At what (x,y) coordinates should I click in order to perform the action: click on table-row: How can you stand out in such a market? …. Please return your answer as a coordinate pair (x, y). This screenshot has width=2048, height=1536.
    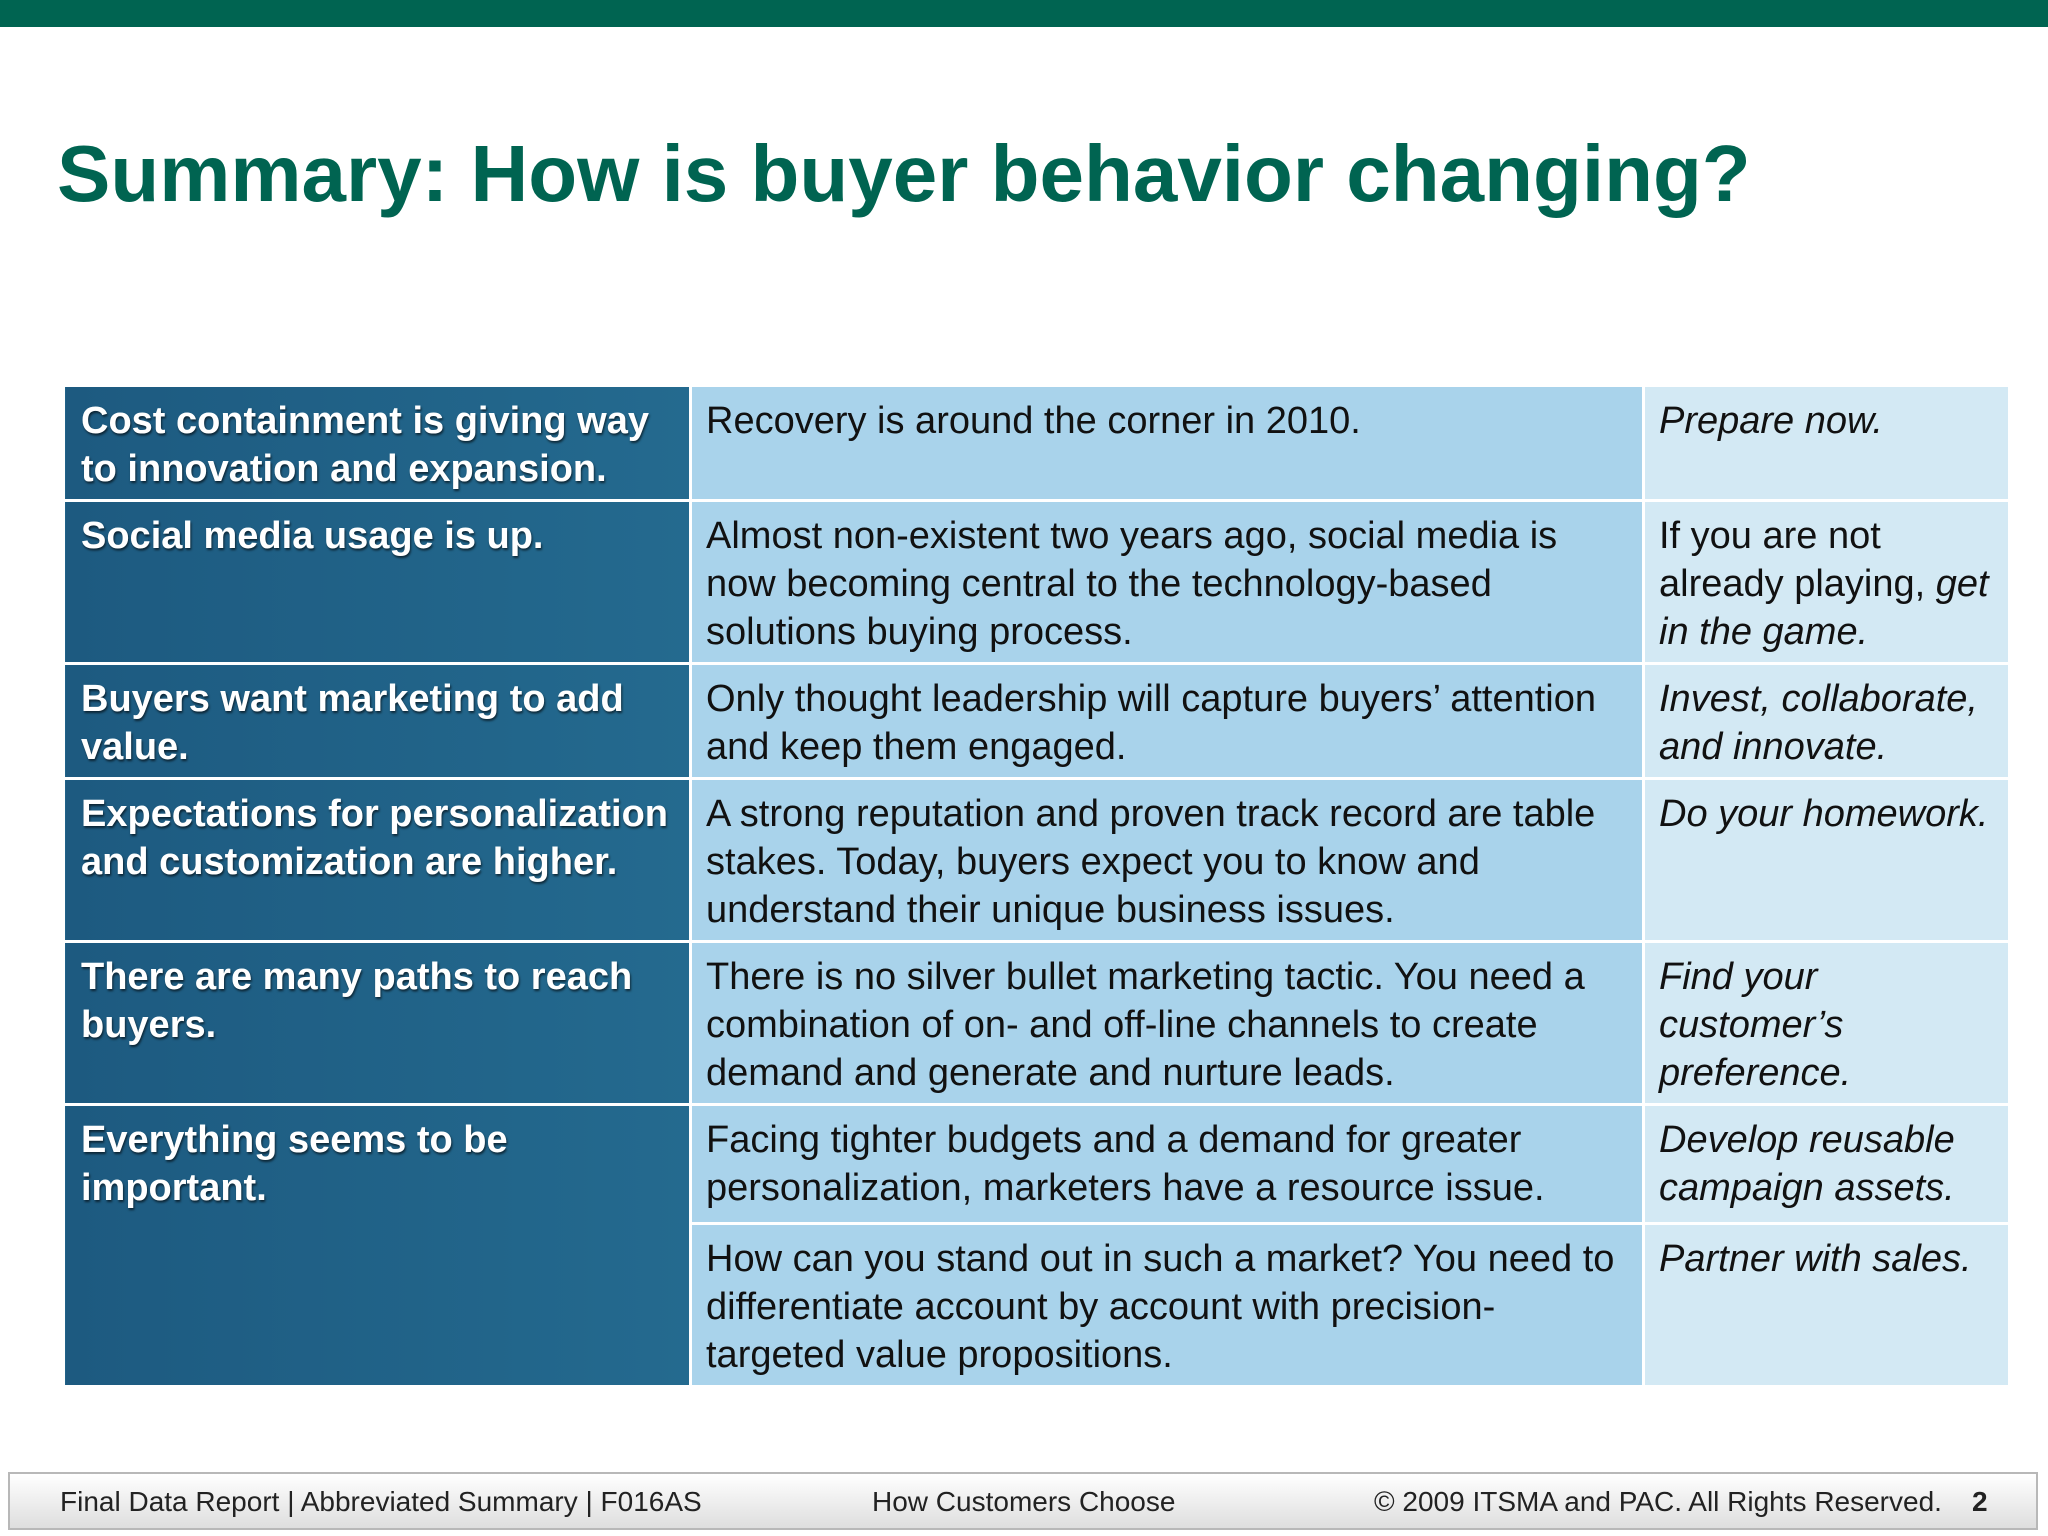
    Looking at the image, I should click on (1037, 1305).